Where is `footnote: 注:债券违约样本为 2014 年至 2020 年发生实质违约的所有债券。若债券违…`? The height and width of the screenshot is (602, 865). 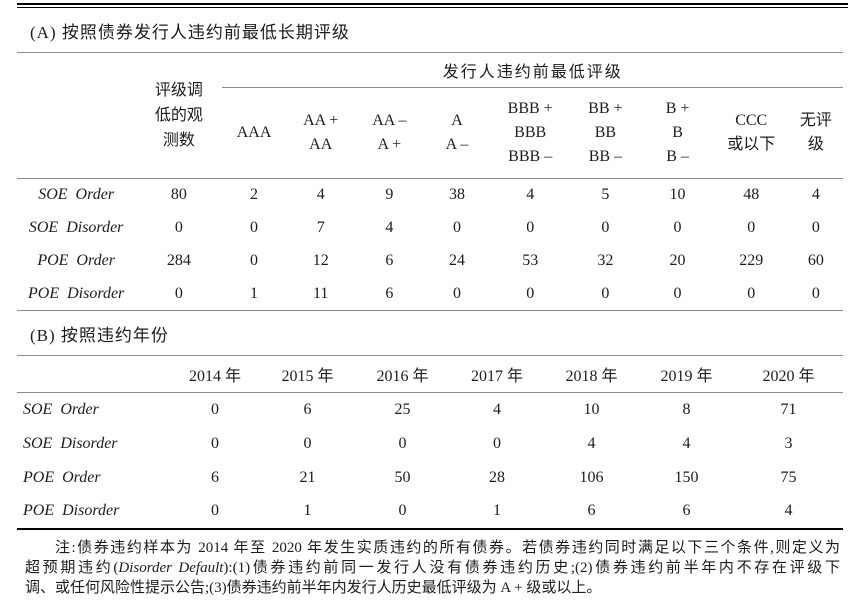 footnote: 注:债券违约样本为 2014 年至 2020 年发生实质违约的所有债券。若债券违… is located at coordinates (432, 568).